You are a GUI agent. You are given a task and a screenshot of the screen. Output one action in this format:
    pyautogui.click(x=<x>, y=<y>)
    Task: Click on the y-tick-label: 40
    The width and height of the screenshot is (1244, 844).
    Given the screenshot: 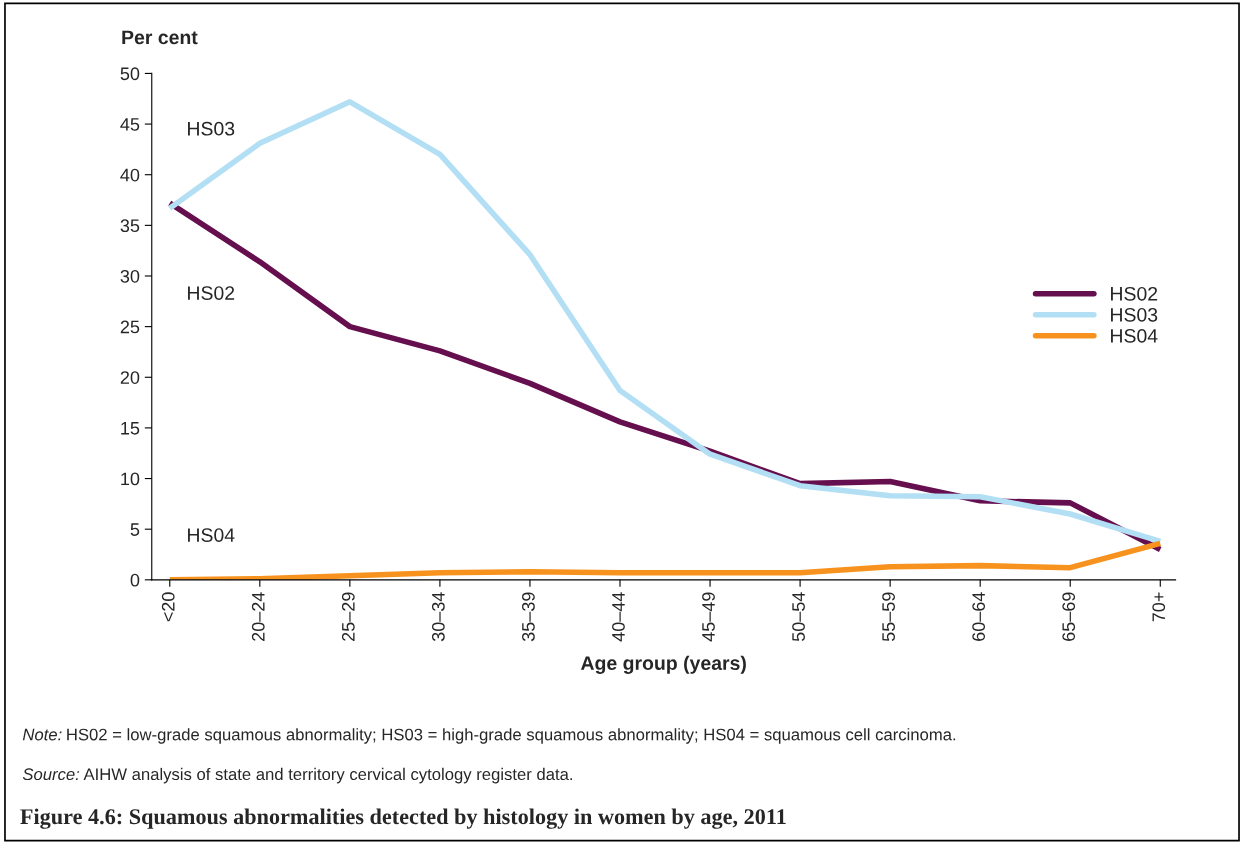 What is the action you would take?
    pyautogui.click(x=130, y=175)
    